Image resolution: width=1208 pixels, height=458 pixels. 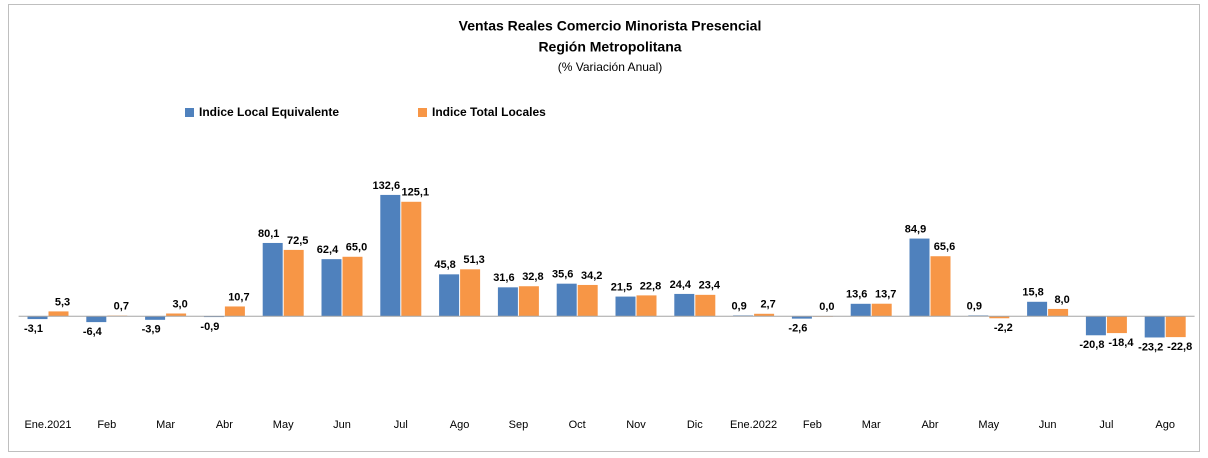 I want to click on value-label: 65,0, so click(x=356, y=248).